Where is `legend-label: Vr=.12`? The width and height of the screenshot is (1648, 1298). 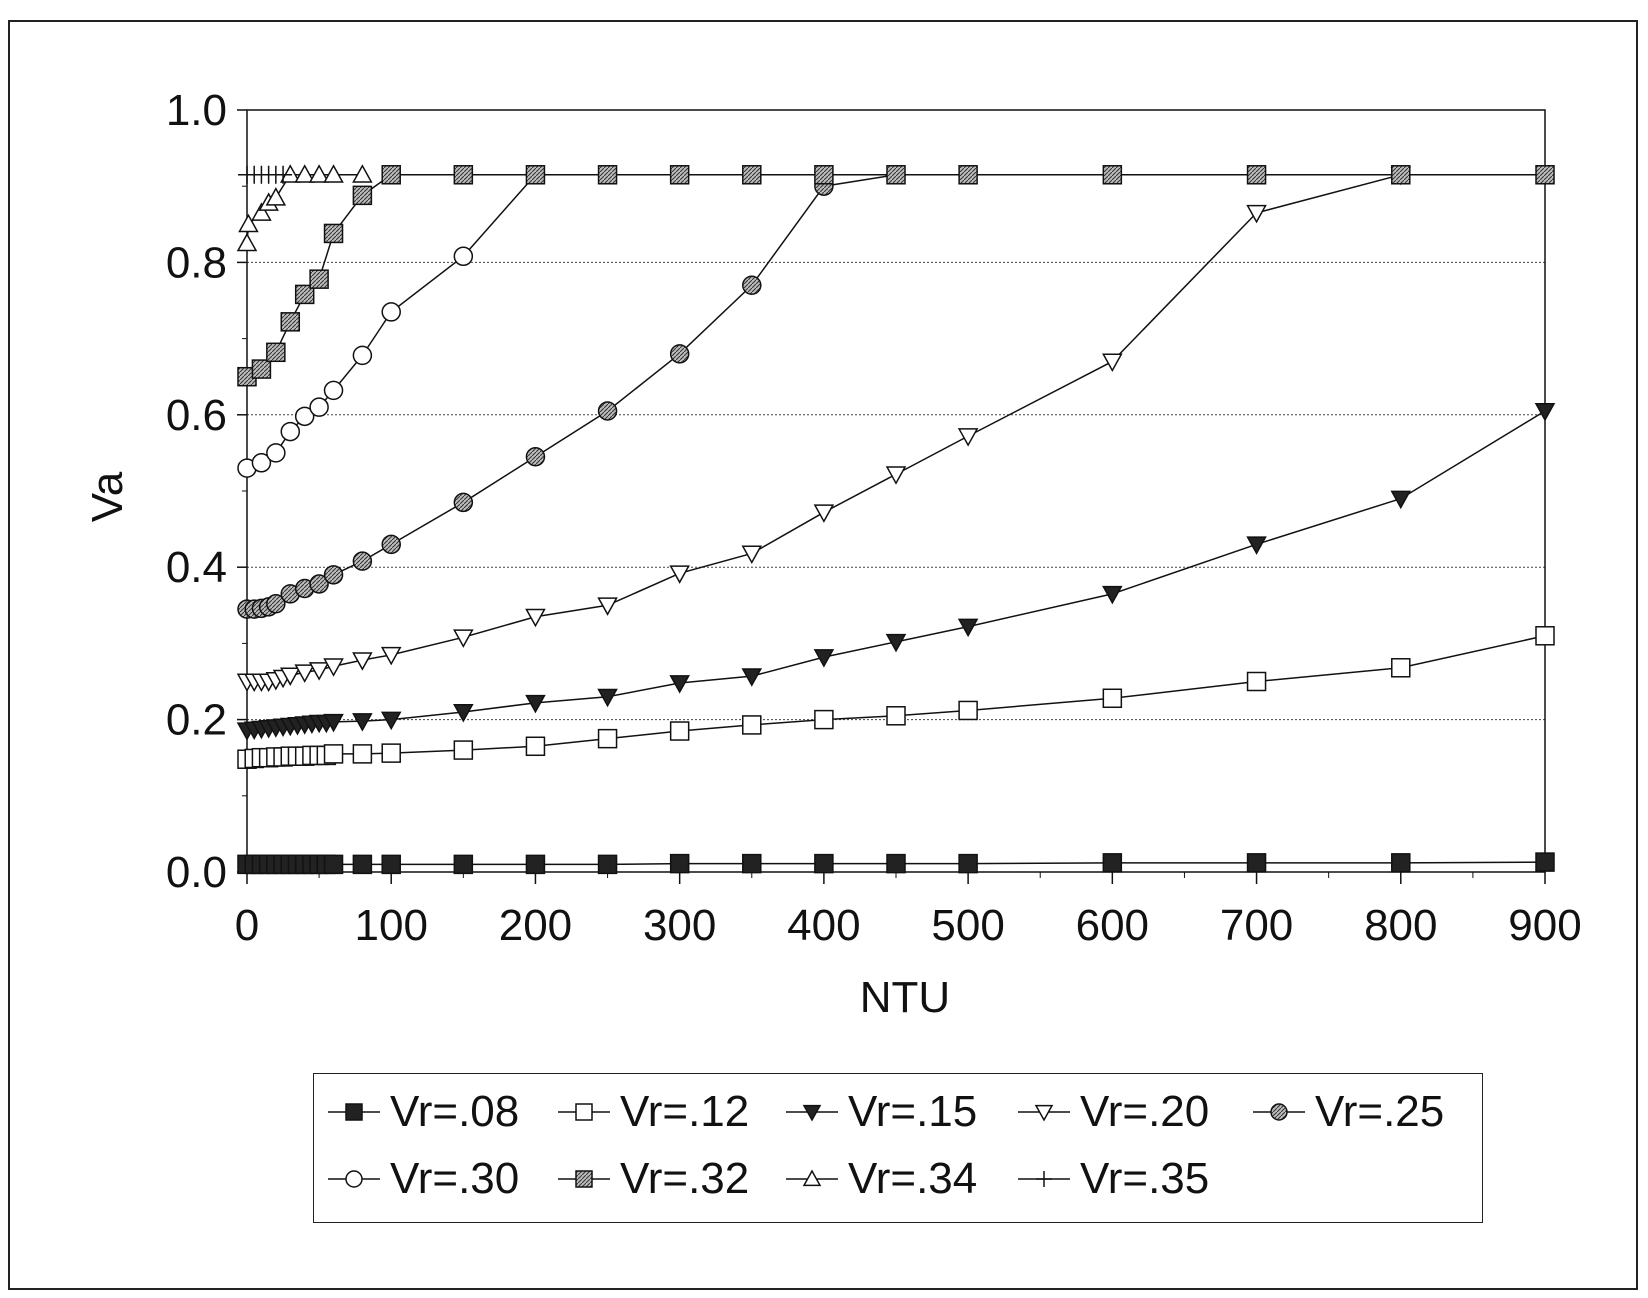
legend-label: Vr=.12 is located at coordinates (685, 1111).